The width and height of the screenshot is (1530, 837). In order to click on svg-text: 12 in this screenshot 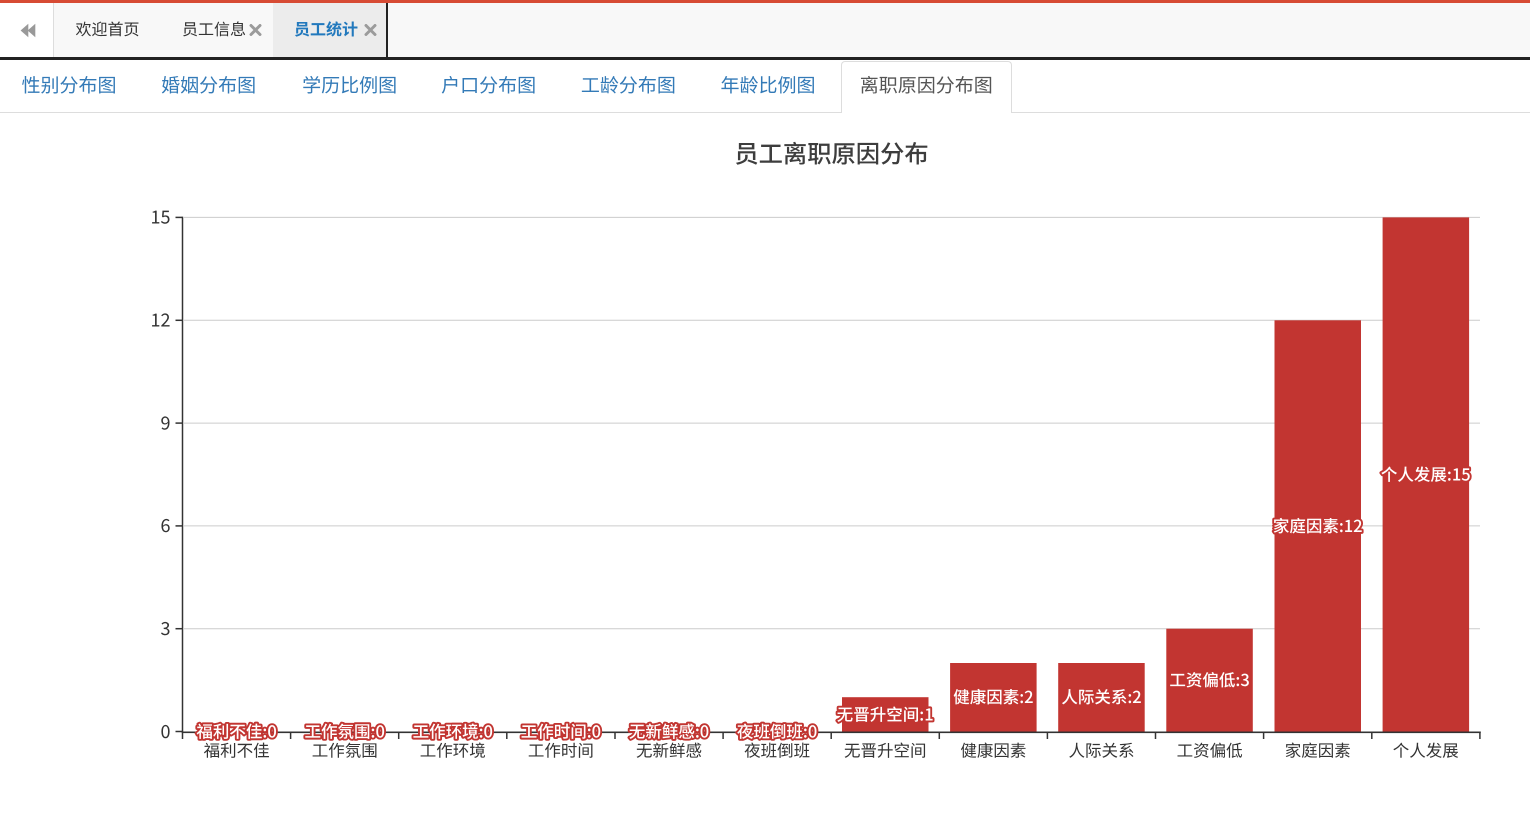, I will do `click(161, 320)`.